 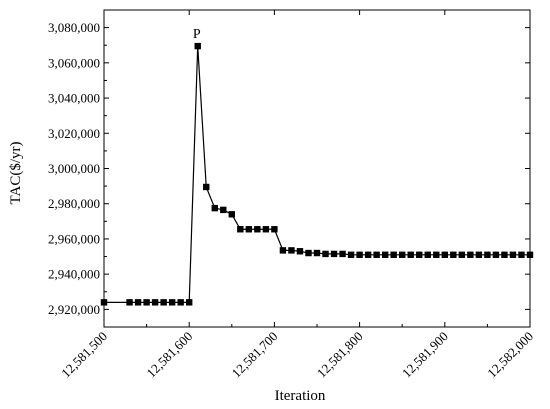 What do you see at coordinates (74, 27) in the screenshot?
I see `y-tick-label: 3,080,000` at bounding box center [74, 27].